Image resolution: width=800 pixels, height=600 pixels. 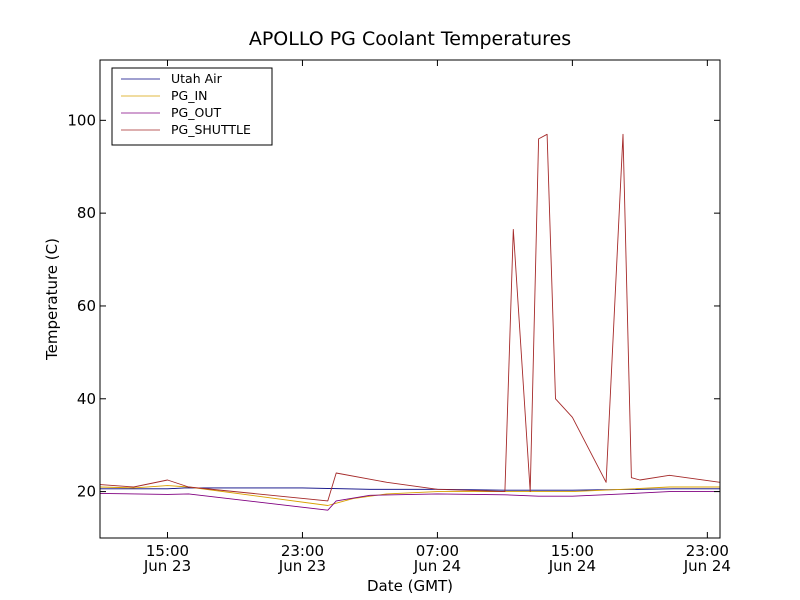 I want to click on y-tick-label: 80, so click(x=86, y=213).